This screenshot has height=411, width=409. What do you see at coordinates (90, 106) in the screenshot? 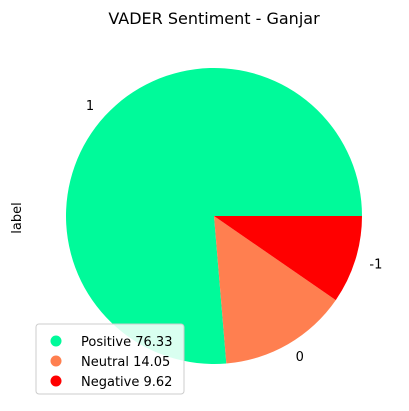
I see `slice-label-0: 1` at bounding box center [90, 106].